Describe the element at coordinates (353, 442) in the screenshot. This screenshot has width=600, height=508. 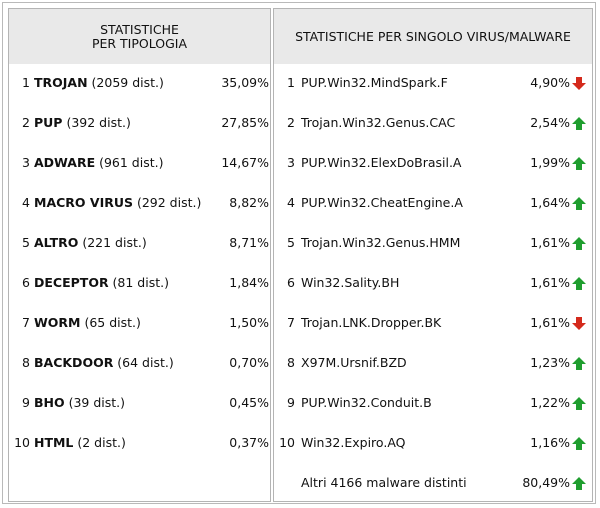
I see `malware-name: Win32.Expiro.AQ` at that location.